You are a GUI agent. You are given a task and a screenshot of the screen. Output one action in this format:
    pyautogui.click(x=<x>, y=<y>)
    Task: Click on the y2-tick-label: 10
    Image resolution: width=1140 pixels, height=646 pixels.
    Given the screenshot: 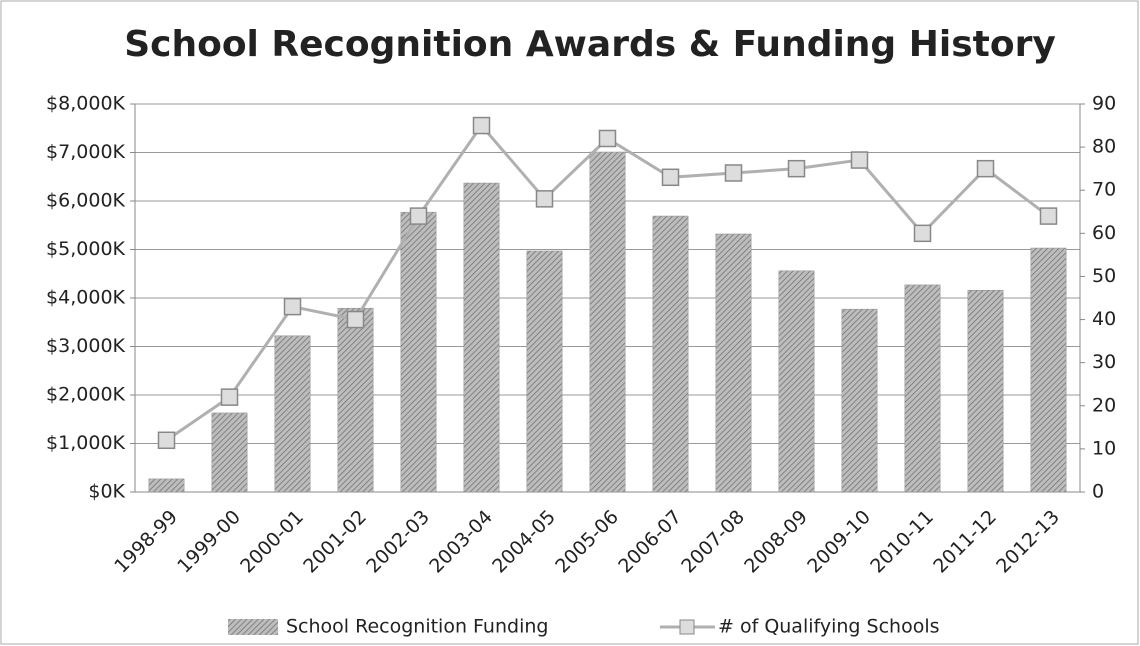 What is the action you would take?
    pyautogui.click(x=1104, y=448)
    